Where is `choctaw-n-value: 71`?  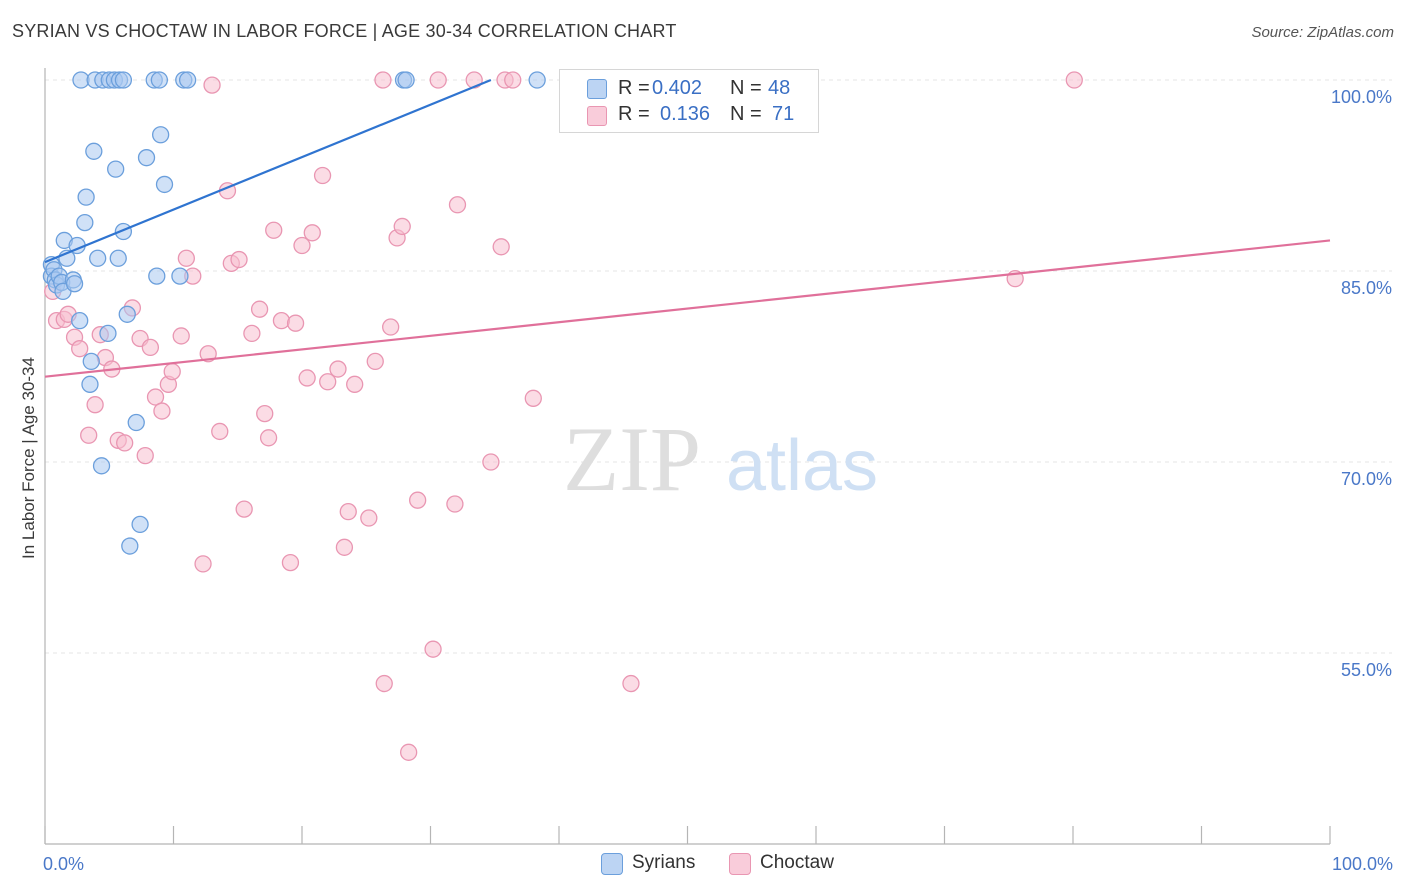 choctaw-n-value: 71 is located at coordinates (783, 114).